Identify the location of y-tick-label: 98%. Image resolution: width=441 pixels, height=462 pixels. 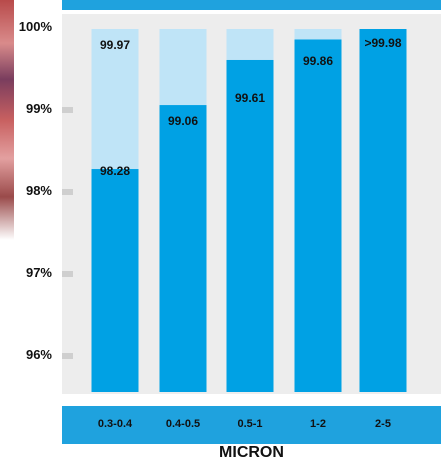
(38, 190).